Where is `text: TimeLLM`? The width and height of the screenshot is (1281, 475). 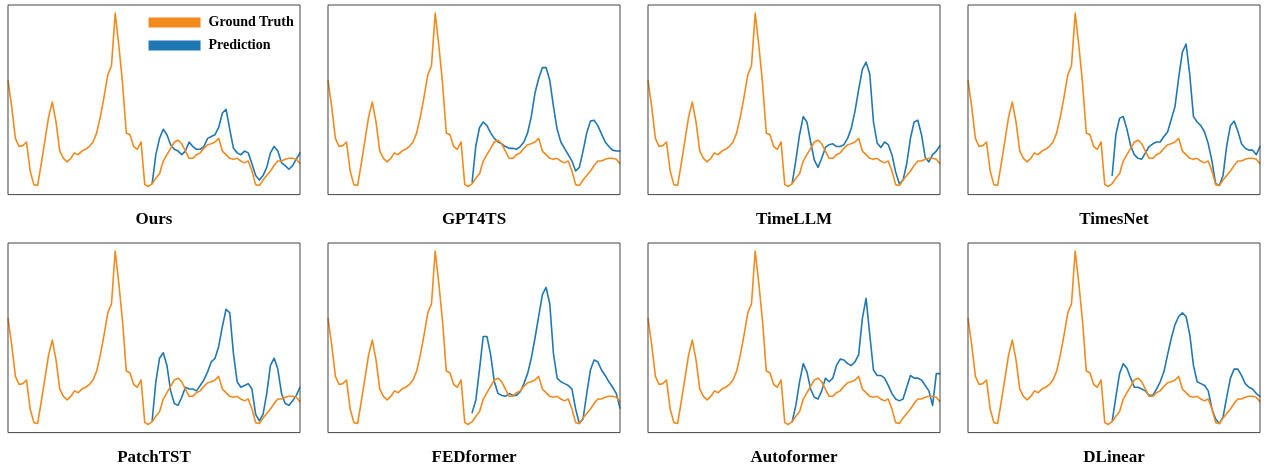 text: TimeLLM is located at coordinates (794, 219).